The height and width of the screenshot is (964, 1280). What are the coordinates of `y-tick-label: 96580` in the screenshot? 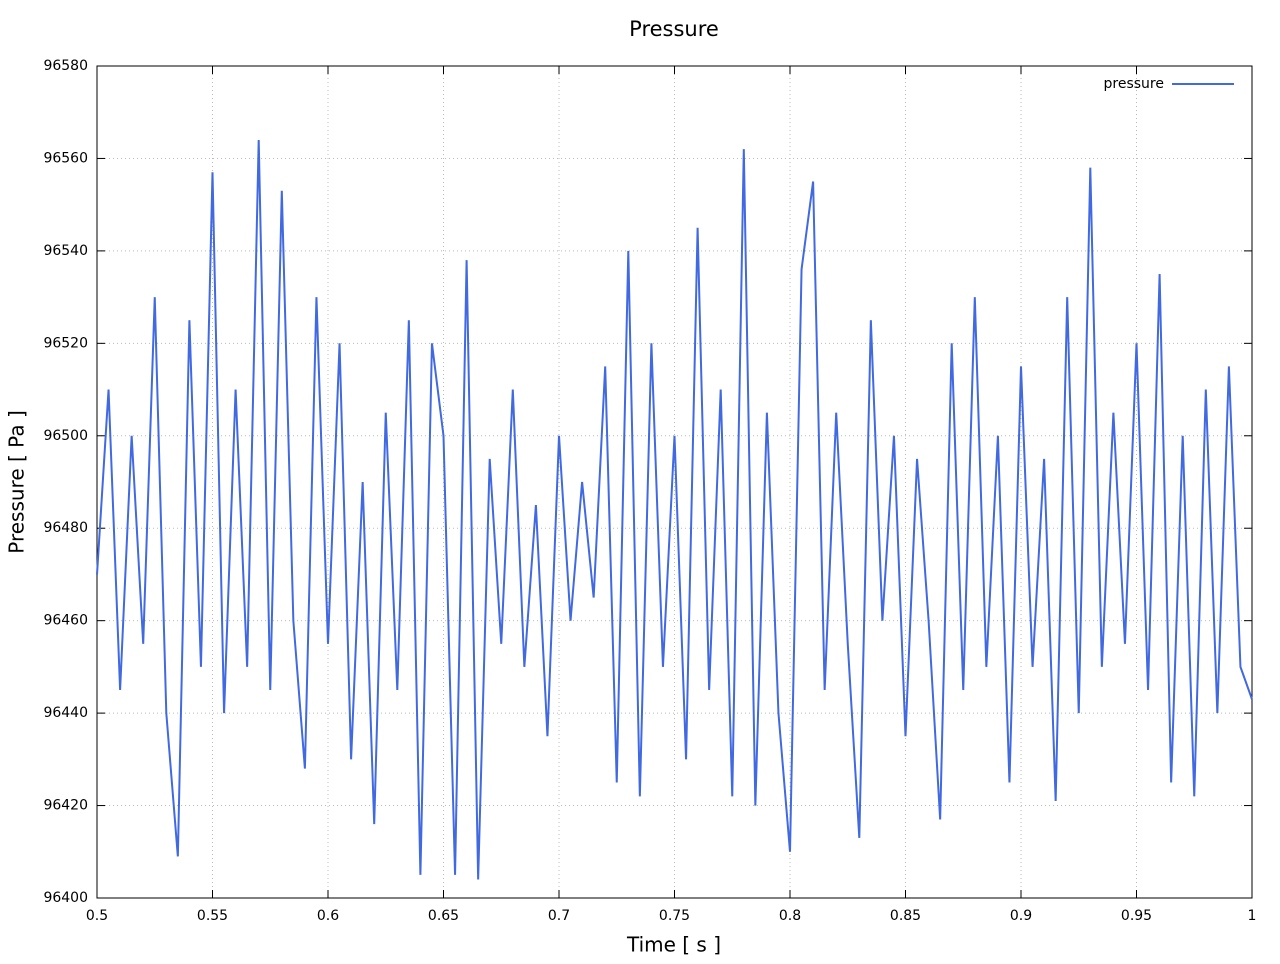 It's located at (65, 66).